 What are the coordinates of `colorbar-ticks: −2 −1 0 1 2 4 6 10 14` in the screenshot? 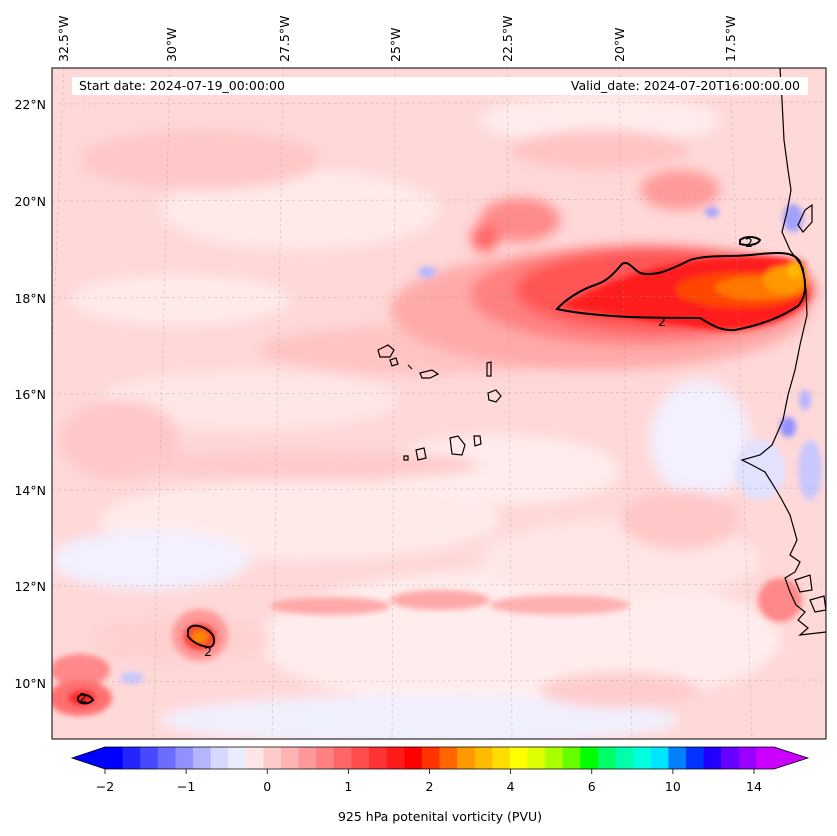 It's located at (429, 781).